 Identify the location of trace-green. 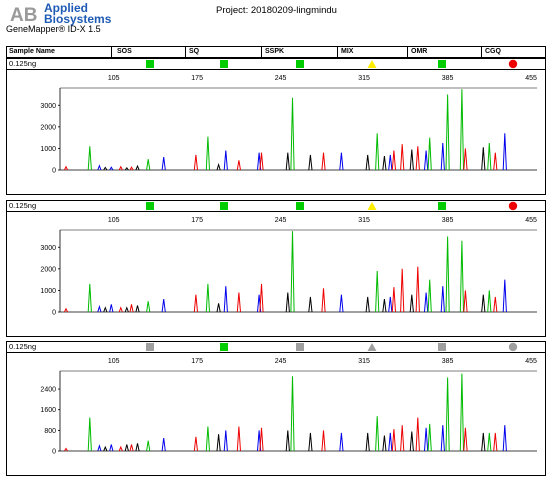
(289, 412).